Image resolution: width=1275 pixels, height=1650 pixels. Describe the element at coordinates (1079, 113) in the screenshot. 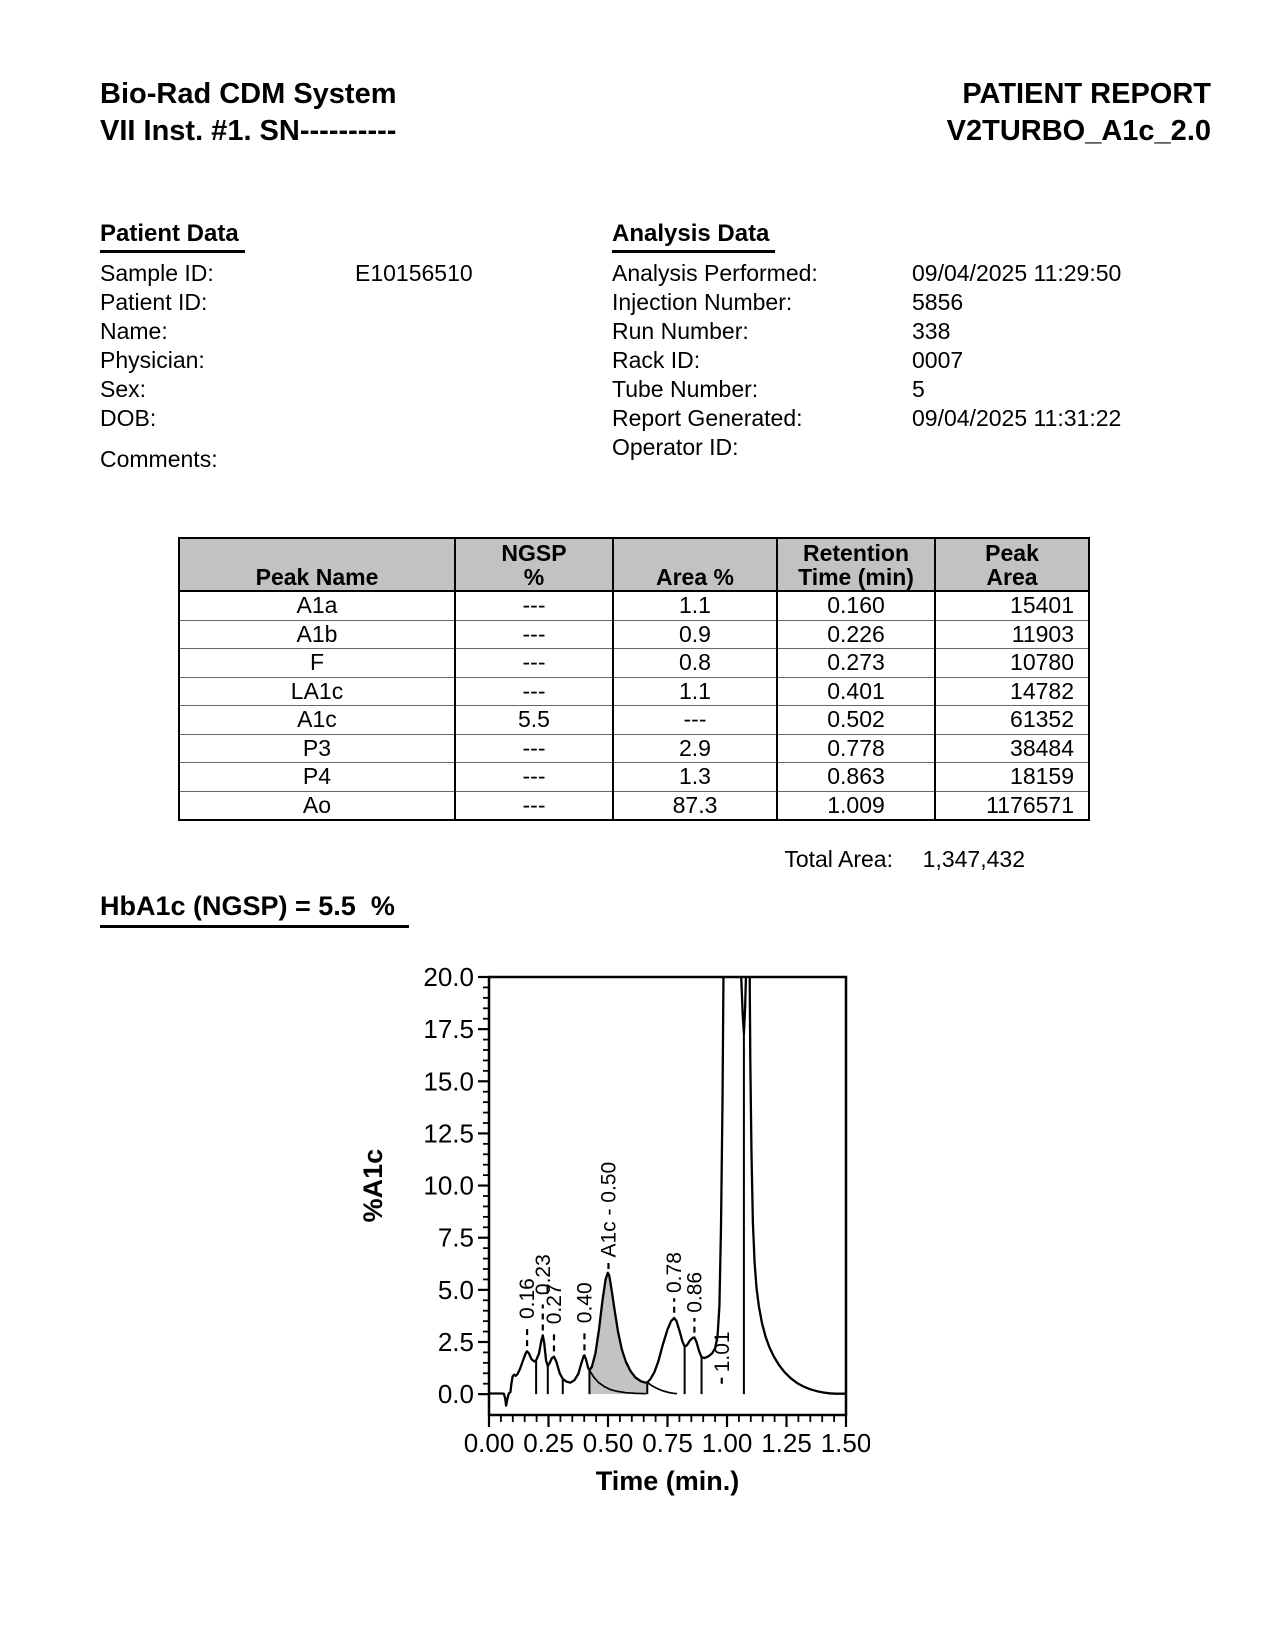

I see `report-header-right: PATIENT REPORT V2TURBO_A1c_2.0` at that location.